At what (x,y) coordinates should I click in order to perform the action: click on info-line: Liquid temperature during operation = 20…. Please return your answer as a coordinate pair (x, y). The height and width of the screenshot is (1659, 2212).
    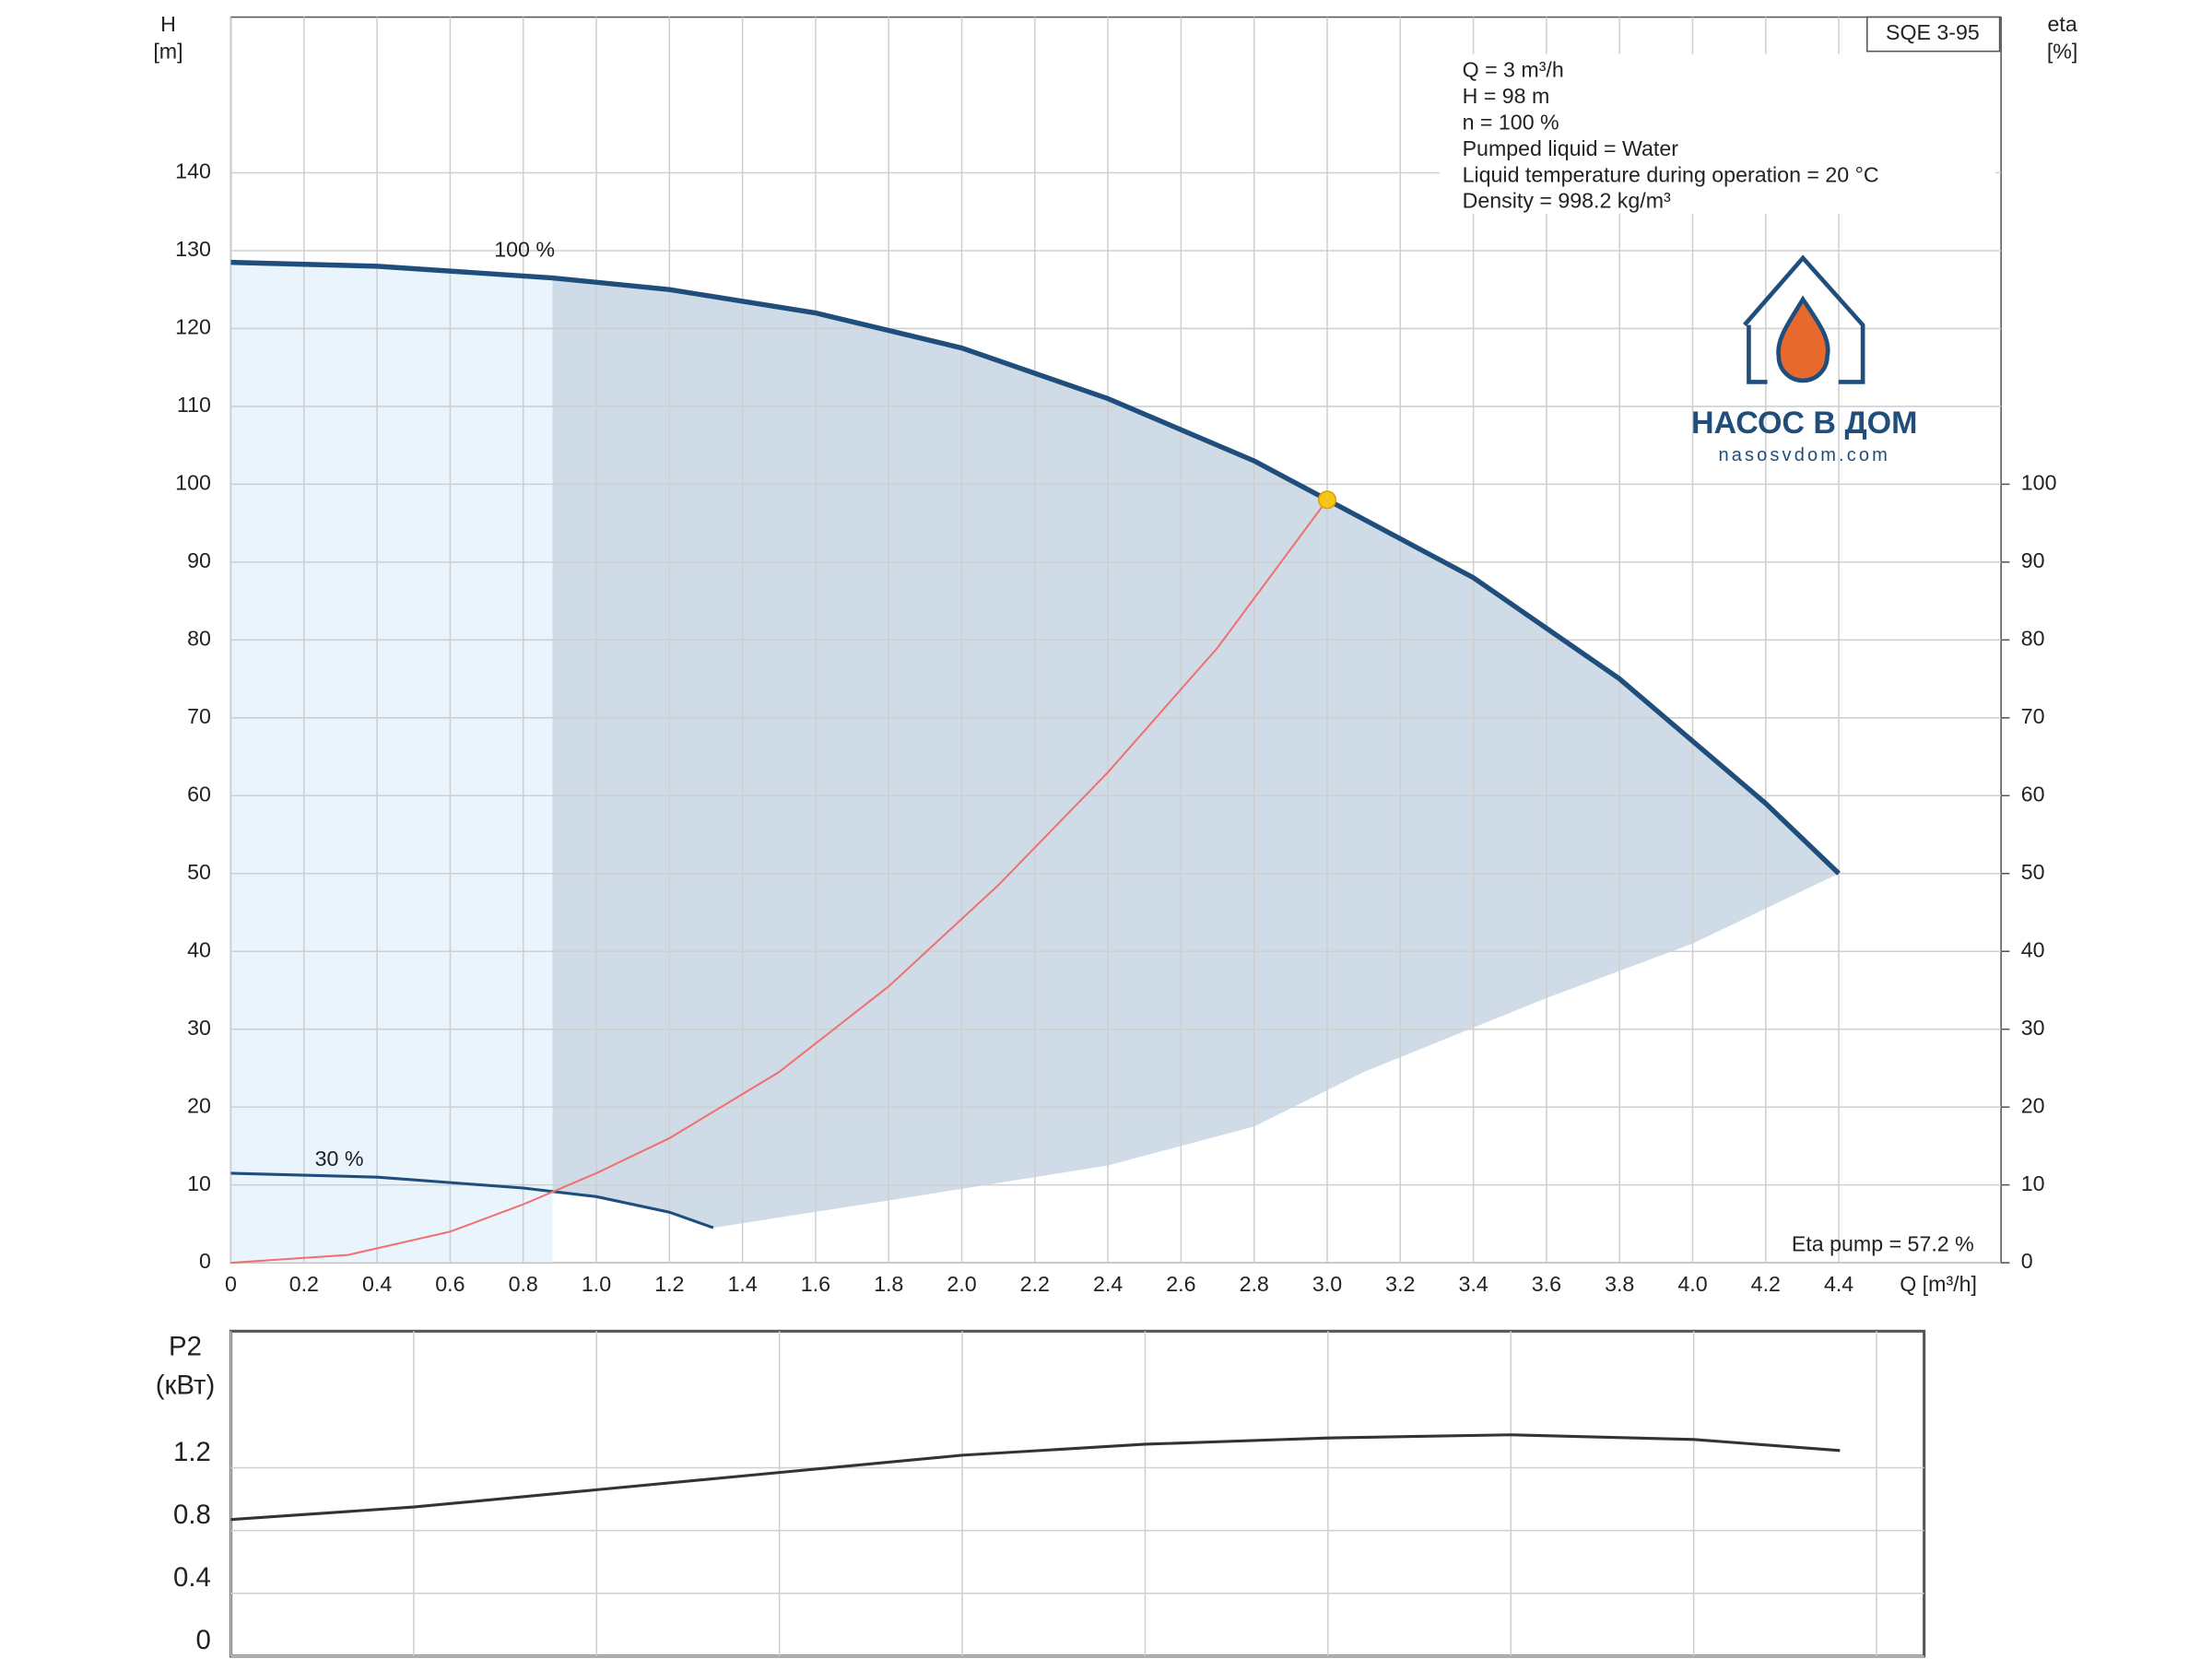
    Looking at the image, I should click on (1671, 174).